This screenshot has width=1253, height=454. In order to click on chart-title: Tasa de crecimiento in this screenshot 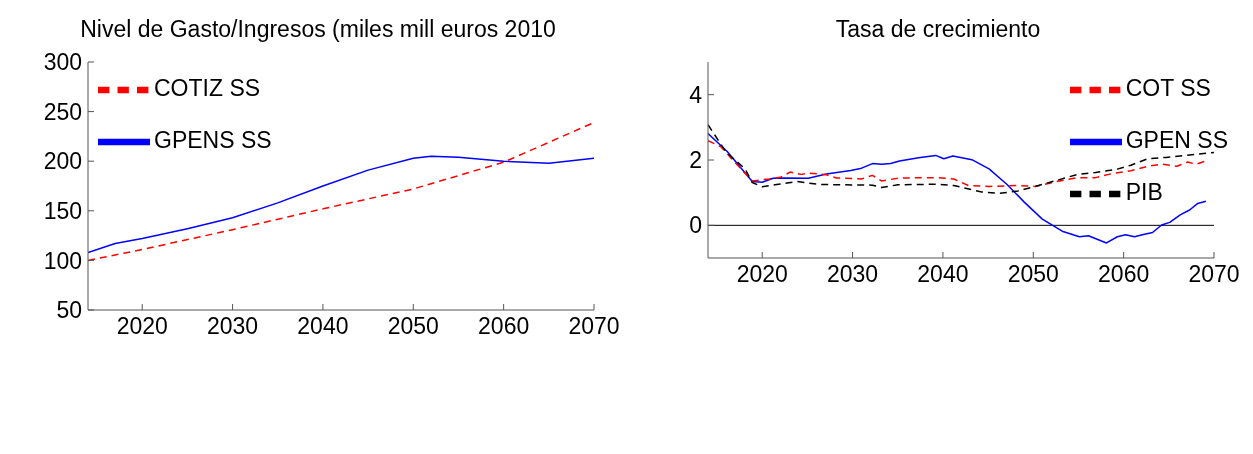, I will do `click(938, 29)`.